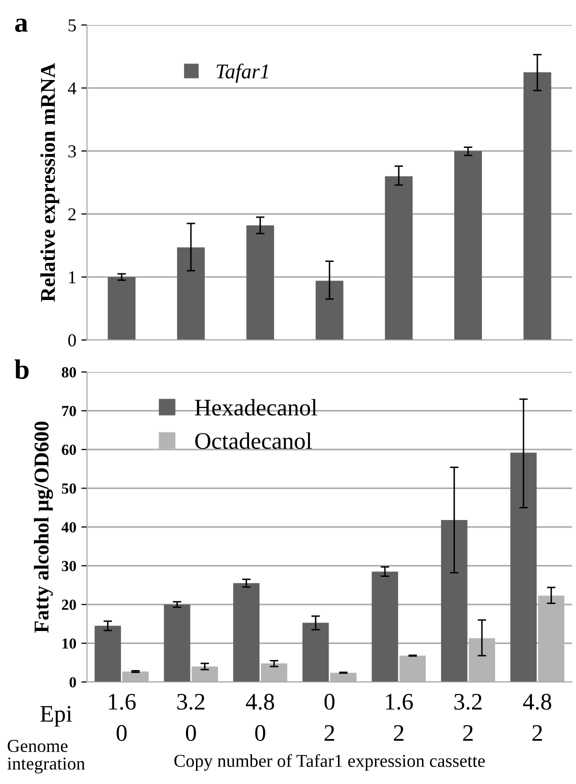  Describe the element at coordinates (69, 566) in the screenshot. I see `y-tick-label: 30` at that location.